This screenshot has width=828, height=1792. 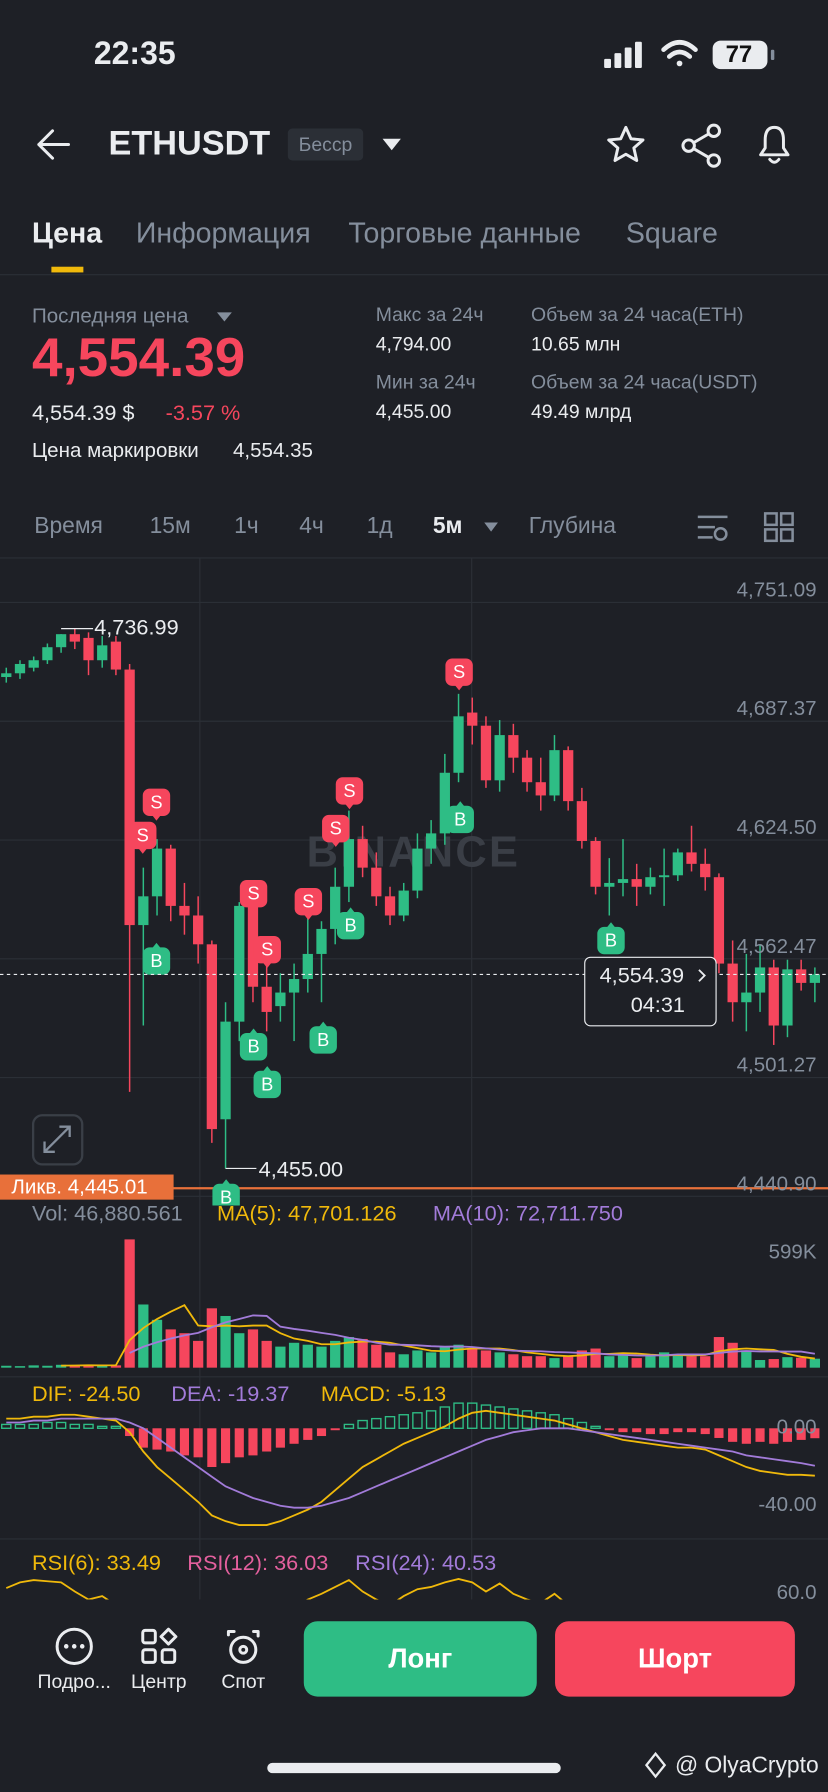 What do you see at coordinates (57, 1140) in the screenshot?
I see `expand-button` at bounding box center [57, 1140].